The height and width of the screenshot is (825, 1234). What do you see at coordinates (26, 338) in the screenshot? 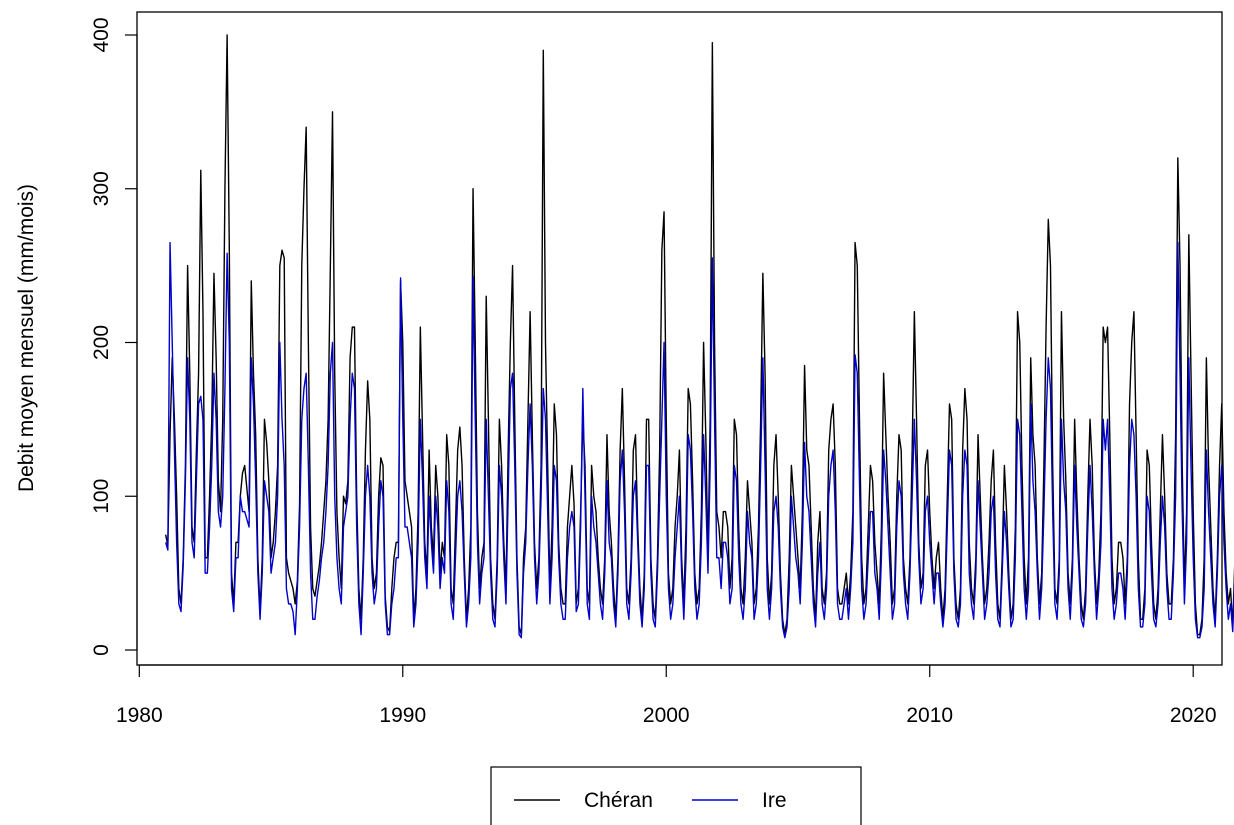
I see `y-axis-title: Debit moyen mensuel (mm/mois)` at bounding box center [26, 338].